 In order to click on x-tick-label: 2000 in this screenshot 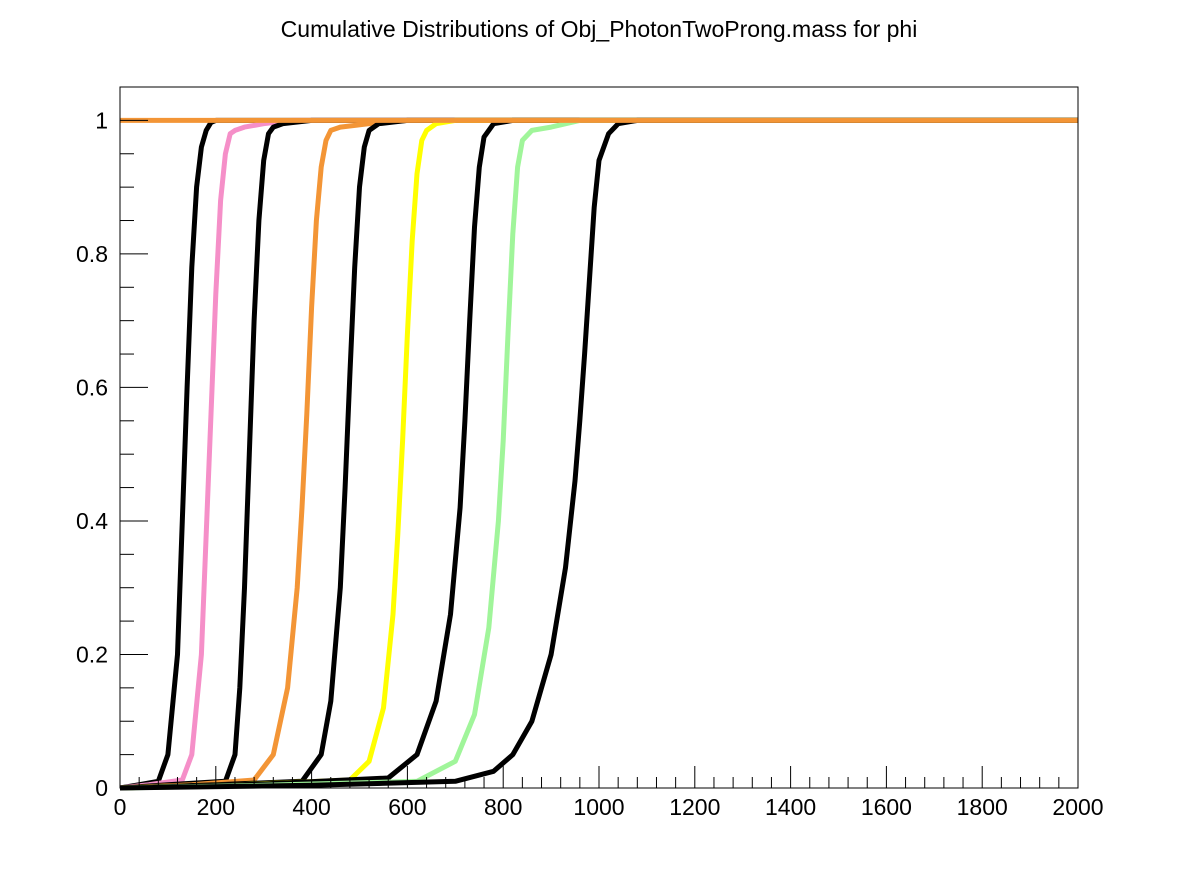, I will do `click(1077, 807)`.